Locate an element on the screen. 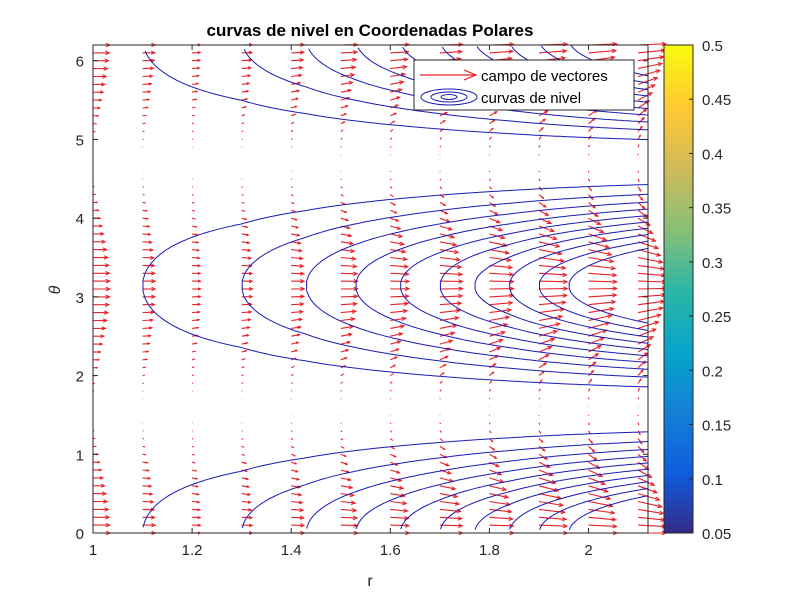 The height and width of the screenshot is (605, 800). colorbar-tick-label: 0.2 is located at coordinates (712, 371).